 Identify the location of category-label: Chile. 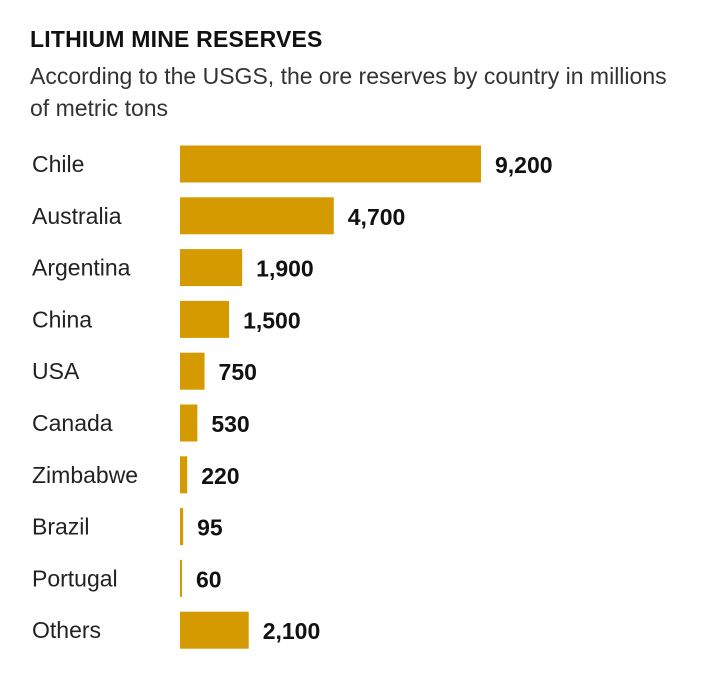
(58, 164).